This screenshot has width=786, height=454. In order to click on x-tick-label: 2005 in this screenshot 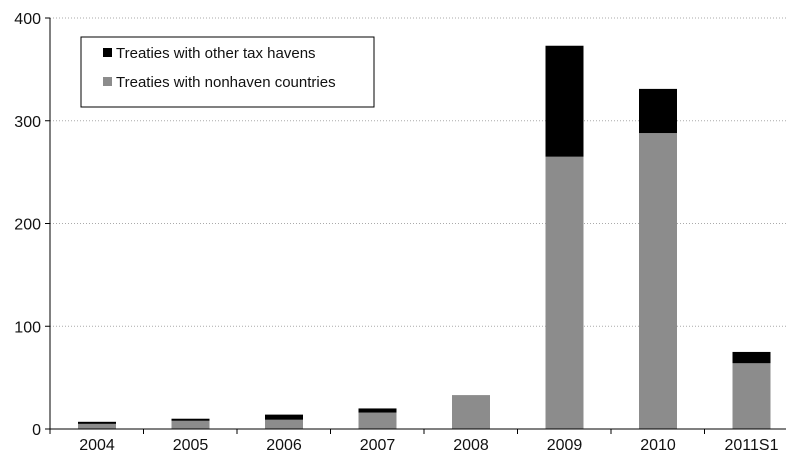, I will do `click(191, 445)`.